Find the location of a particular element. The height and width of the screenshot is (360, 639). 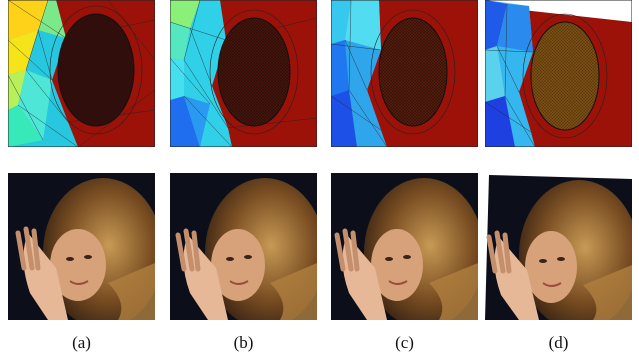

photo-panel-b is located at coordinates (243, 246).